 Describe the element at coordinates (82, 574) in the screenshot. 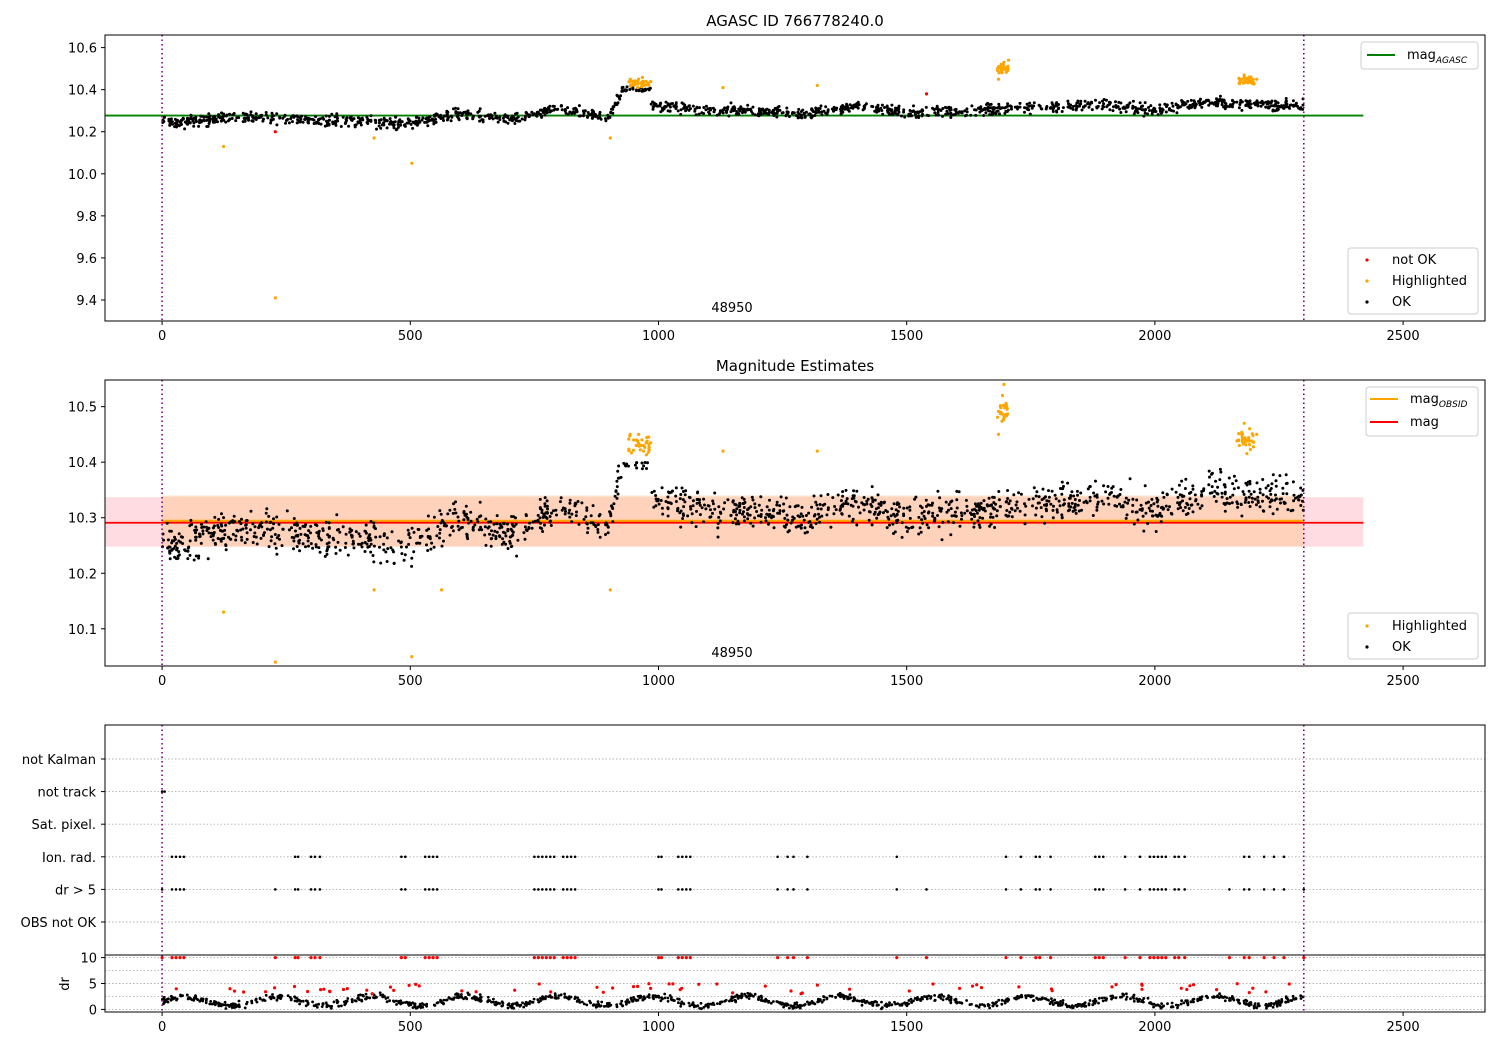

I see `y-tick-label: 10.2` at that location.